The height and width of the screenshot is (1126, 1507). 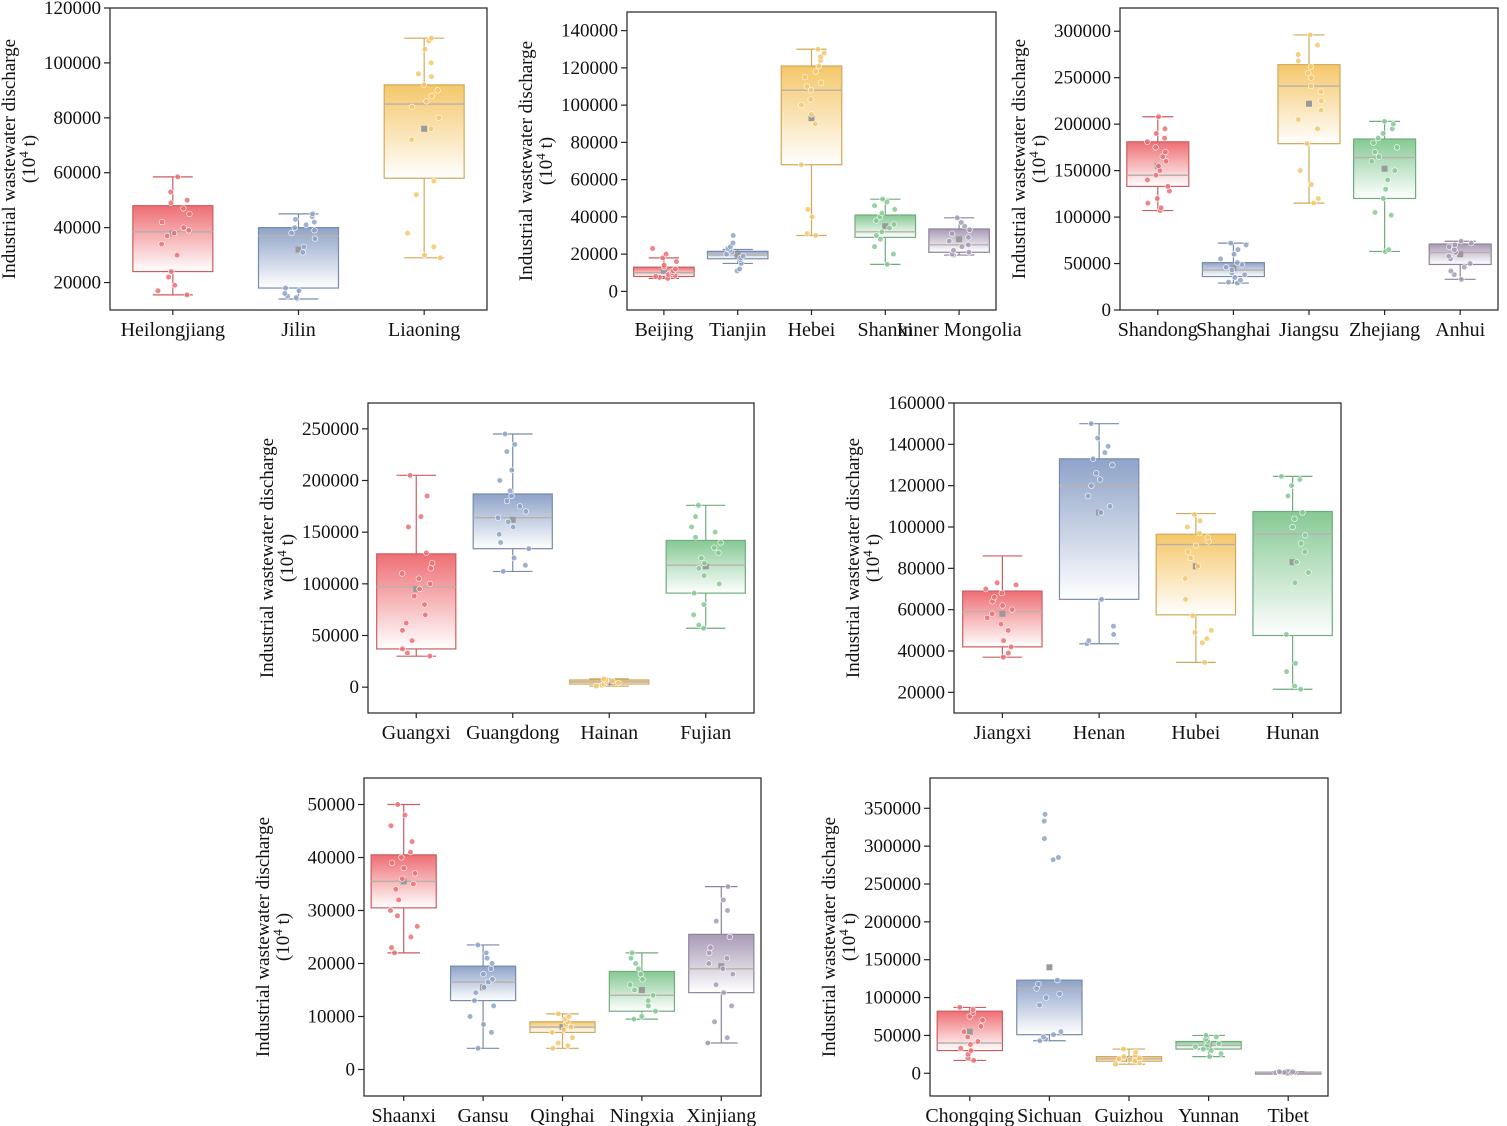 What do you see at coordinates (330, 481) in the screenshot?
I see `y-tick-label: 200000` at bounding box center [330, 481].